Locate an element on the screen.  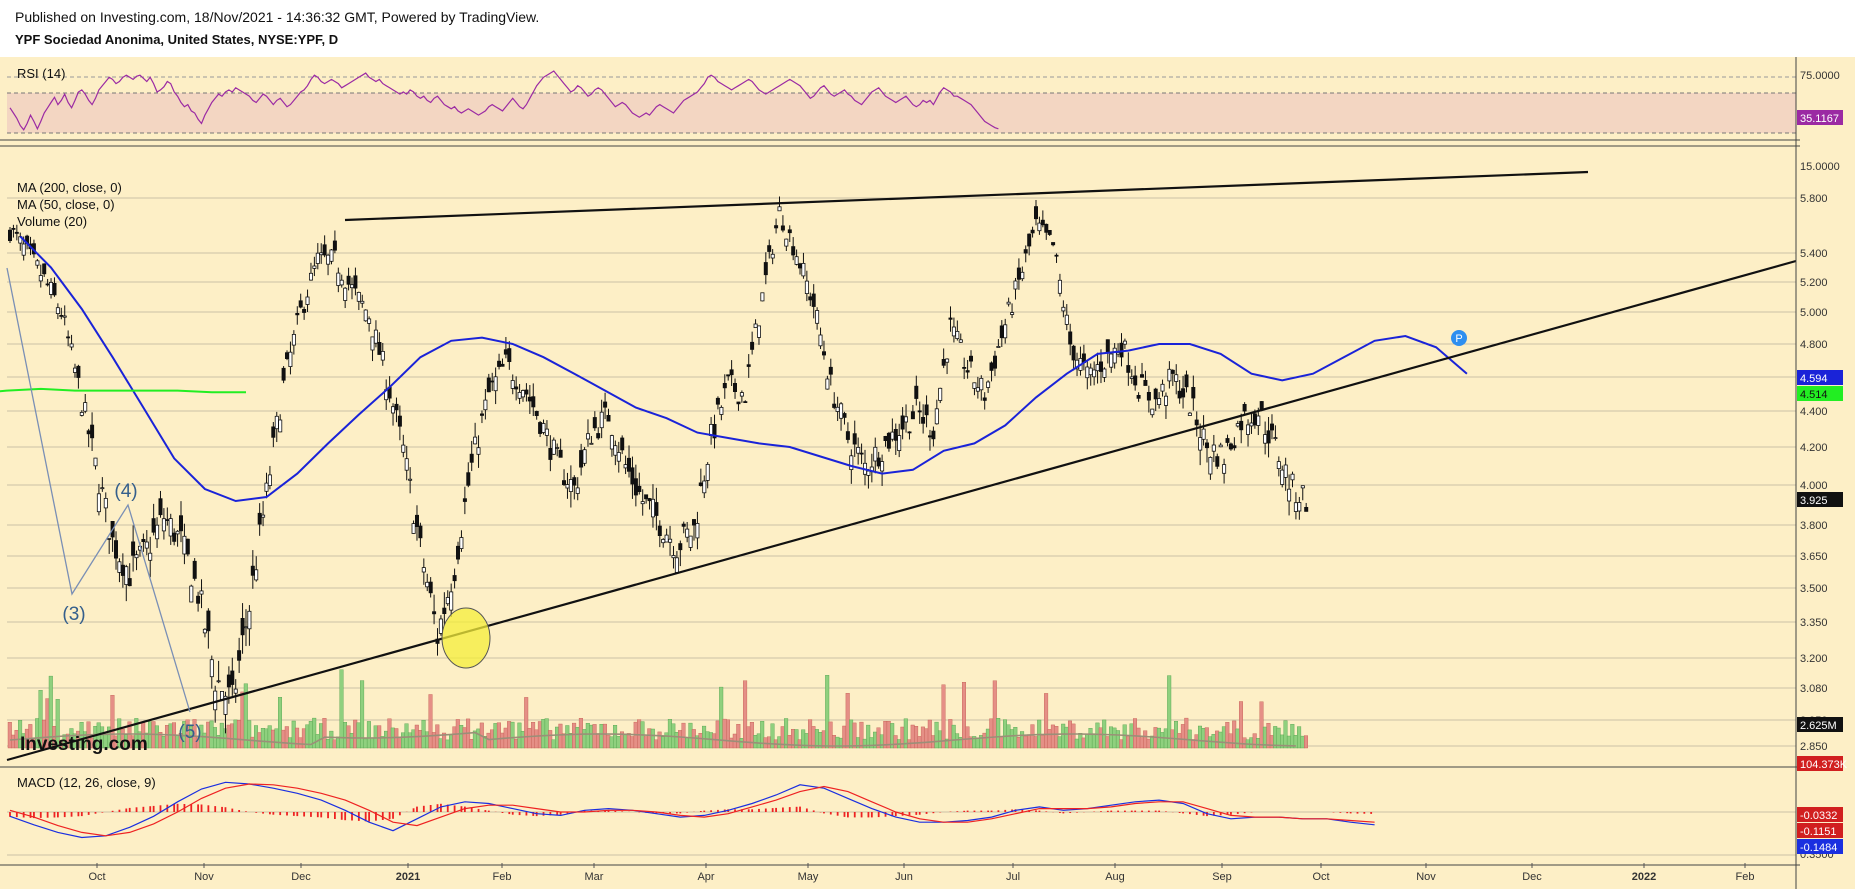
volume-badge: 104.373K is located at coordinates (1824, 765).